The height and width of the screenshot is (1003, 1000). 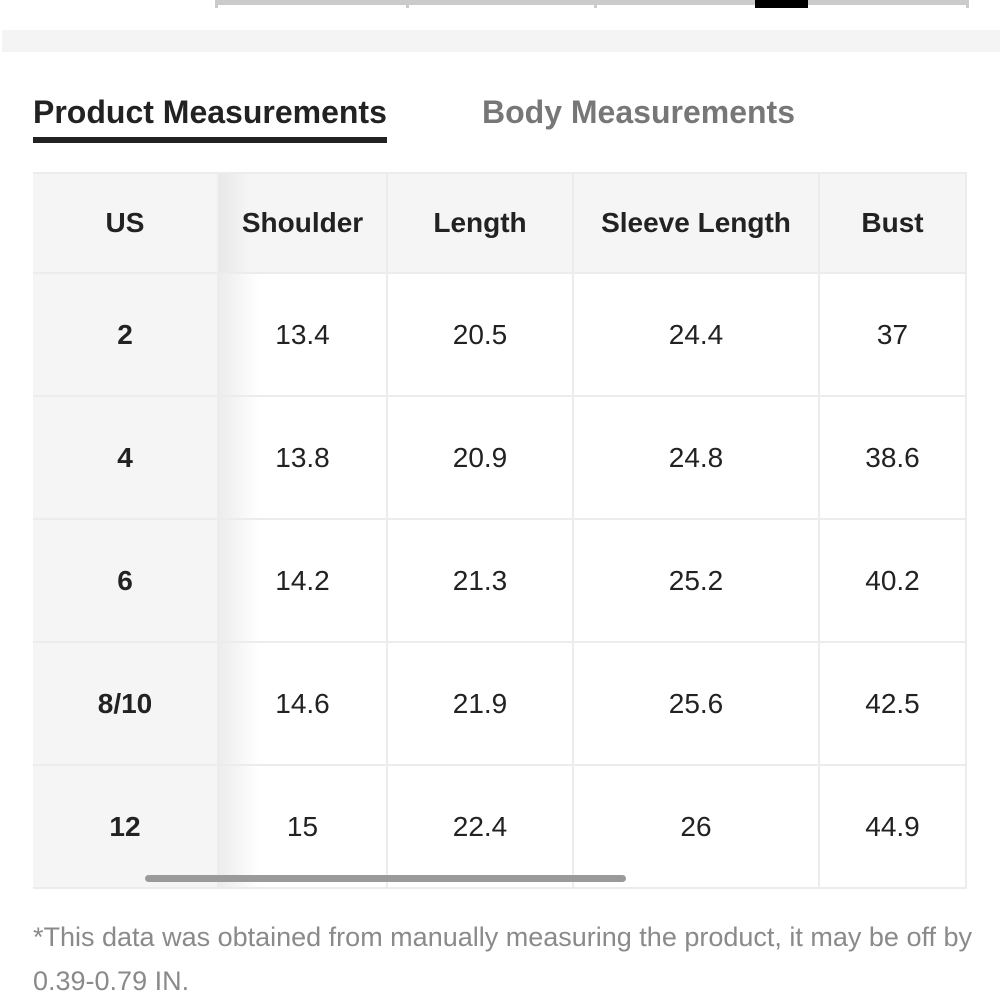 I want to click on measurement-cell: 44.9, so click(x=892, y=826).